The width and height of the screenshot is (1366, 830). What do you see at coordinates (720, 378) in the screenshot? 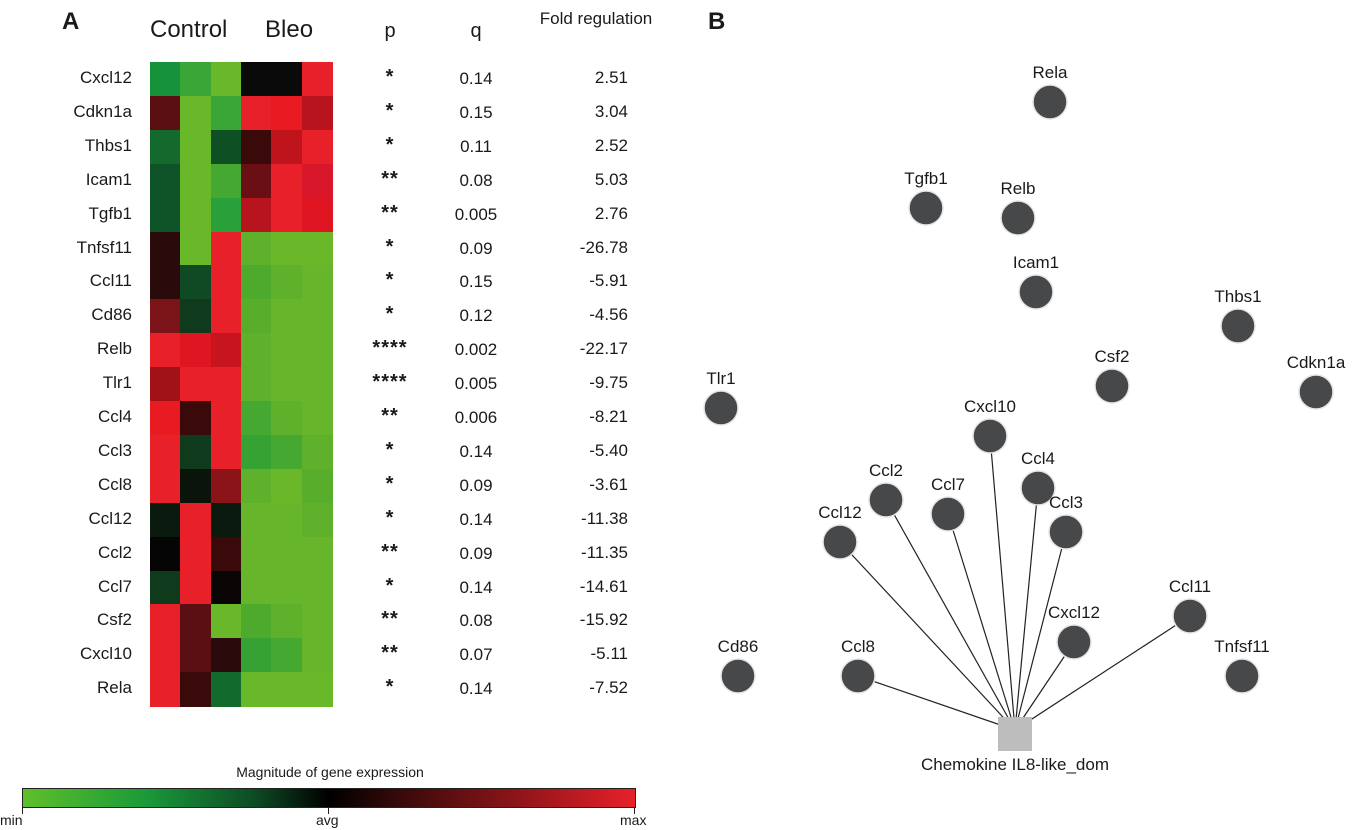
I see `gene-node-label: Tlr1` at bounding box center [720, 378].